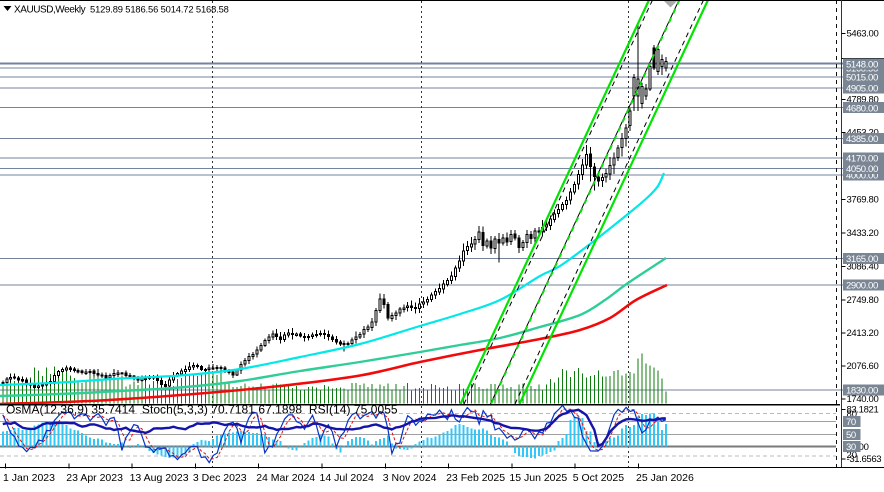 This screenshot has height=492, width=884. Describe the element at coordinates (863, 366) in the screenshot. I see `svg-text: 2076.60` at that location.